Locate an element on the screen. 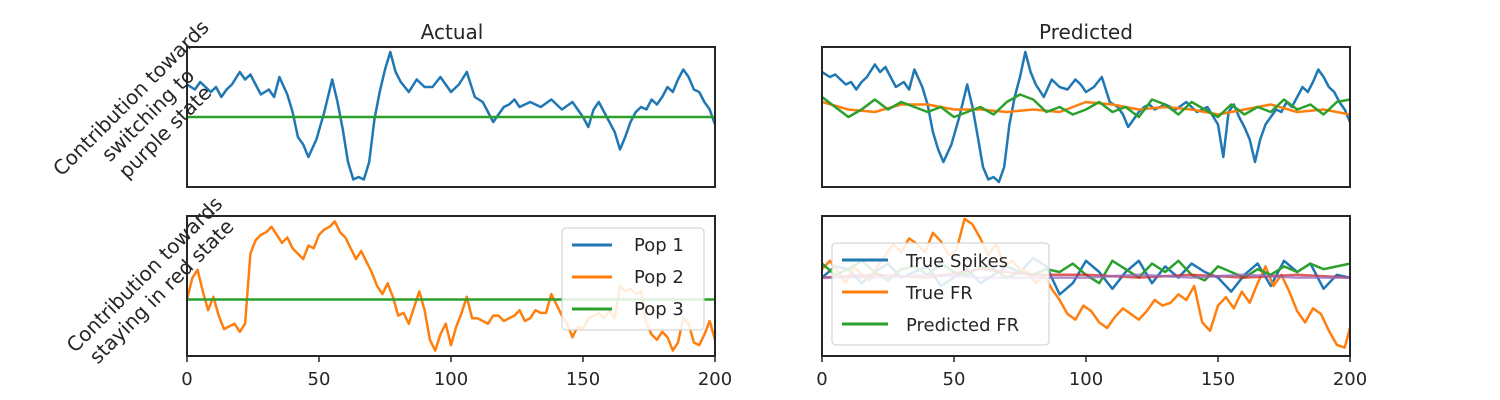 The image size is (1500, 400). panel-predicted-top is located at coordinates (1086, 117).